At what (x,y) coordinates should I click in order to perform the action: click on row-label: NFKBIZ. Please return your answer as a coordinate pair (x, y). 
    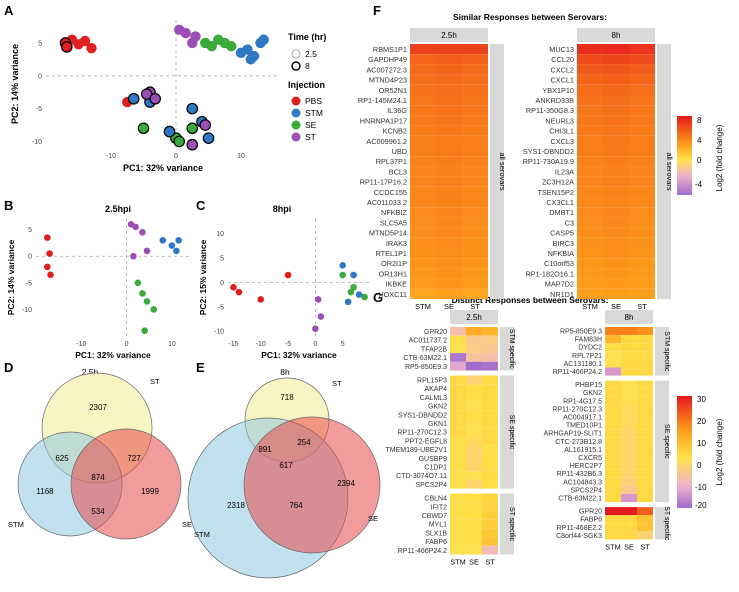
    Looking at the image, I should click on (394, 212).